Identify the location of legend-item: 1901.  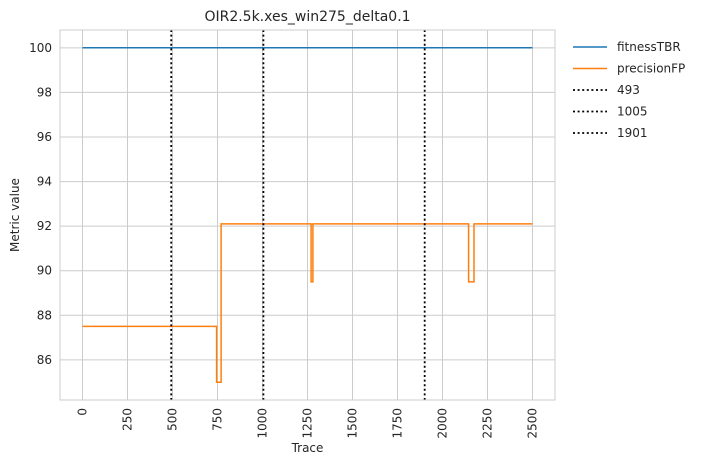
(610, 133).